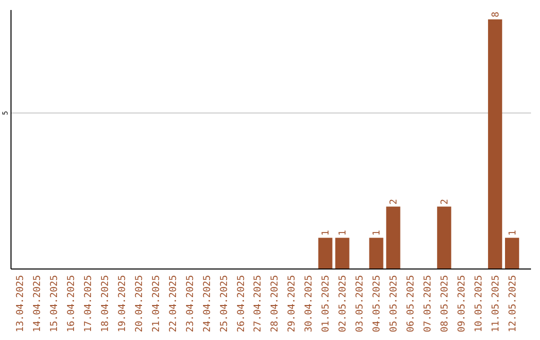 Image resolution: width=540 pixels, height=340 pixels. Describe the element at coordinates (496, 303) in the screenshot. I see `x-tick-label: 11.05.2025` at that location.